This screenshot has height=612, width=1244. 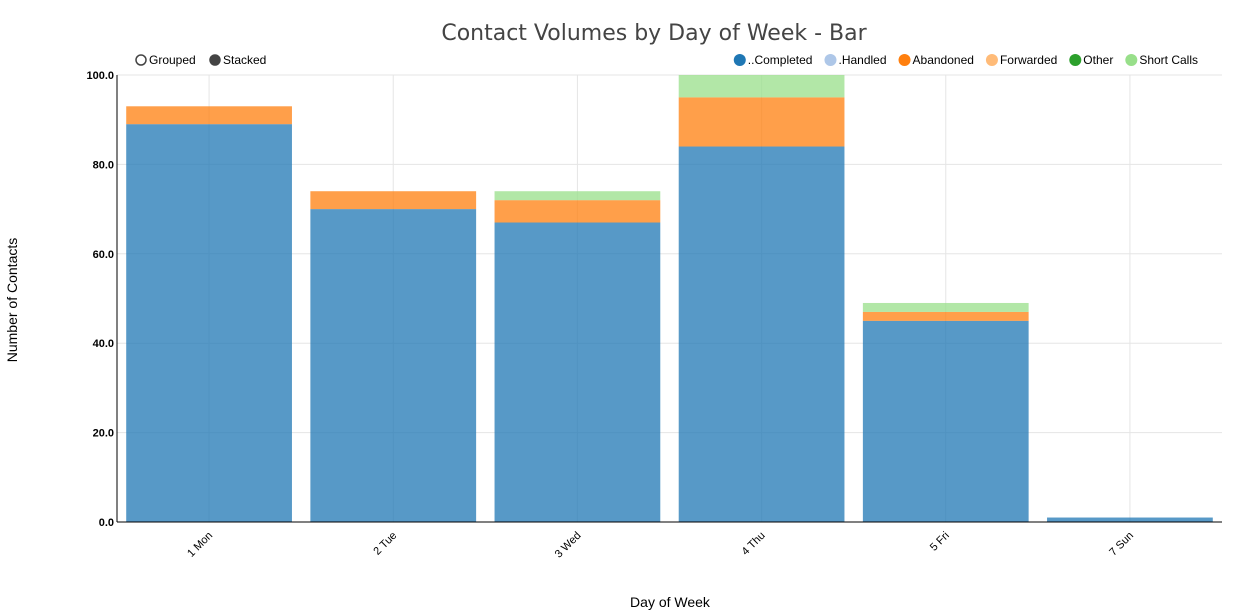 I want to click on y-axis-title: Number of Contacts, so click(x=12, y=300).